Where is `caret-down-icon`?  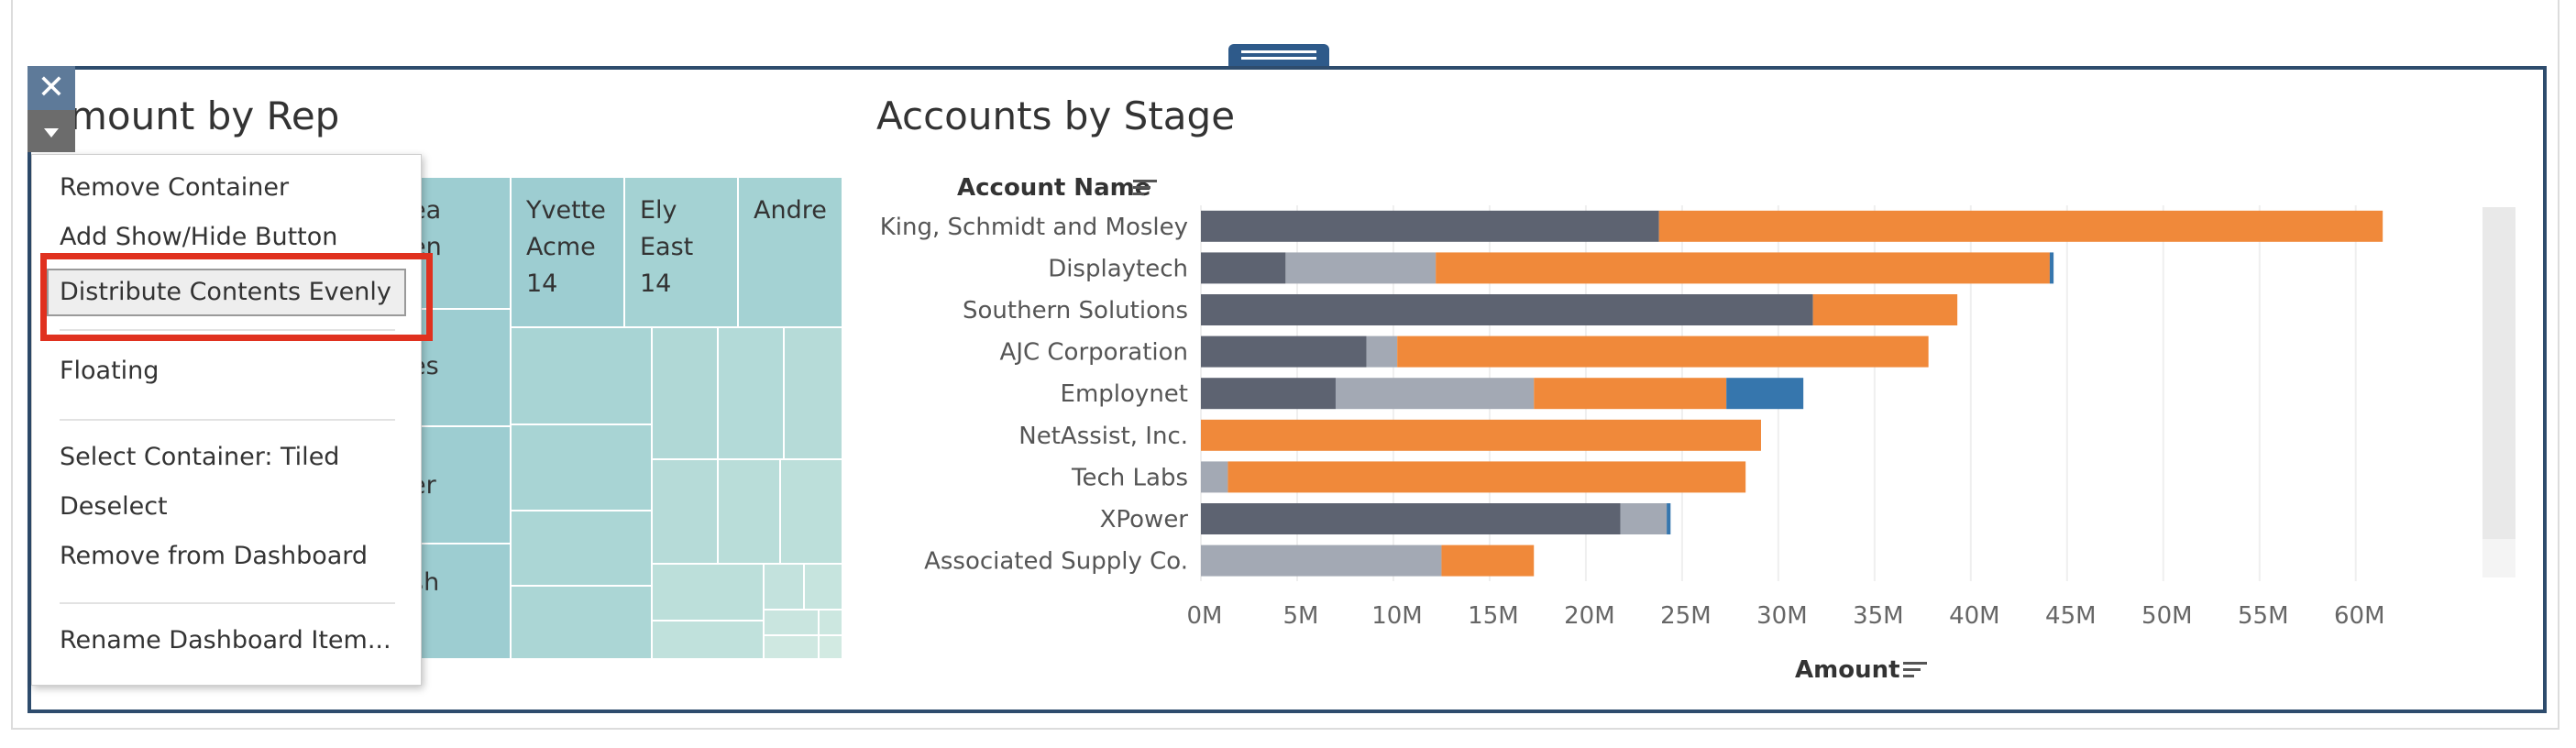 caret-down-icon is located at coordinates (51, 131).